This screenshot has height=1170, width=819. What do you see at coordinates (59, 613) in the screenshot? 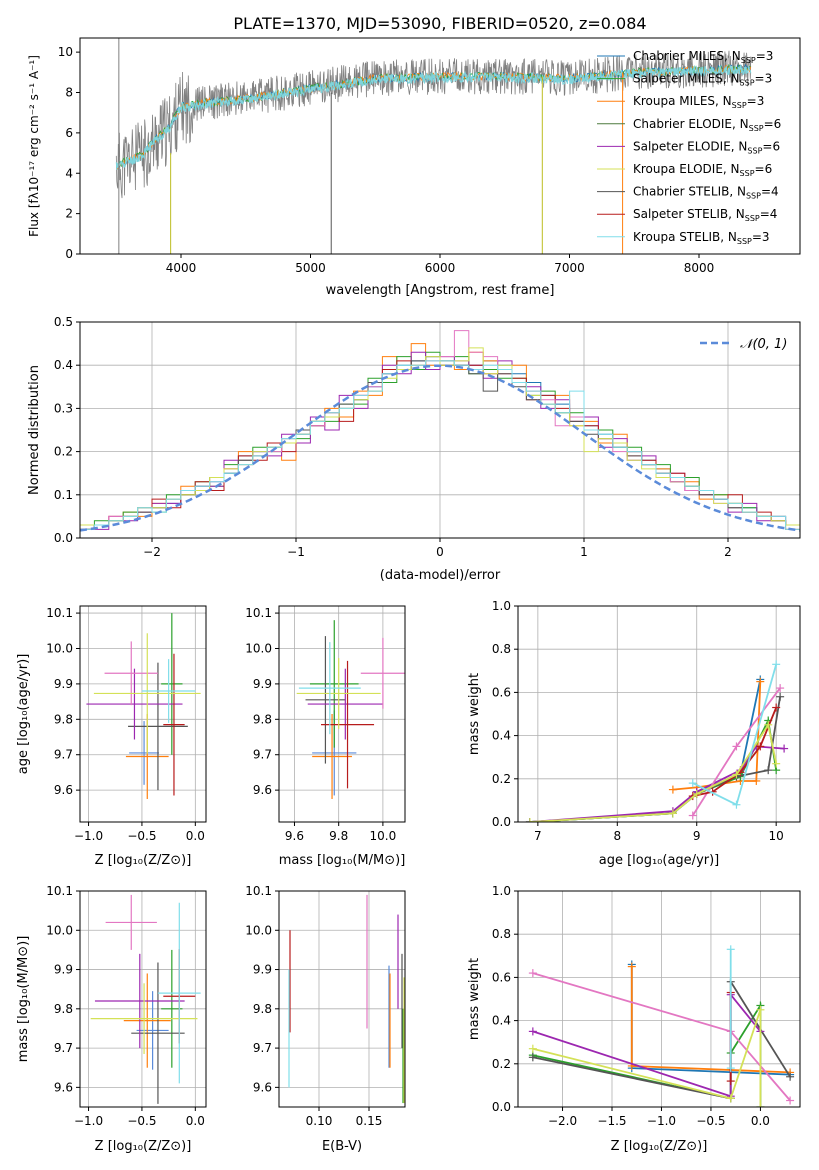
I see `y-tick-label: 10.1` at bounding box center [59, 613].